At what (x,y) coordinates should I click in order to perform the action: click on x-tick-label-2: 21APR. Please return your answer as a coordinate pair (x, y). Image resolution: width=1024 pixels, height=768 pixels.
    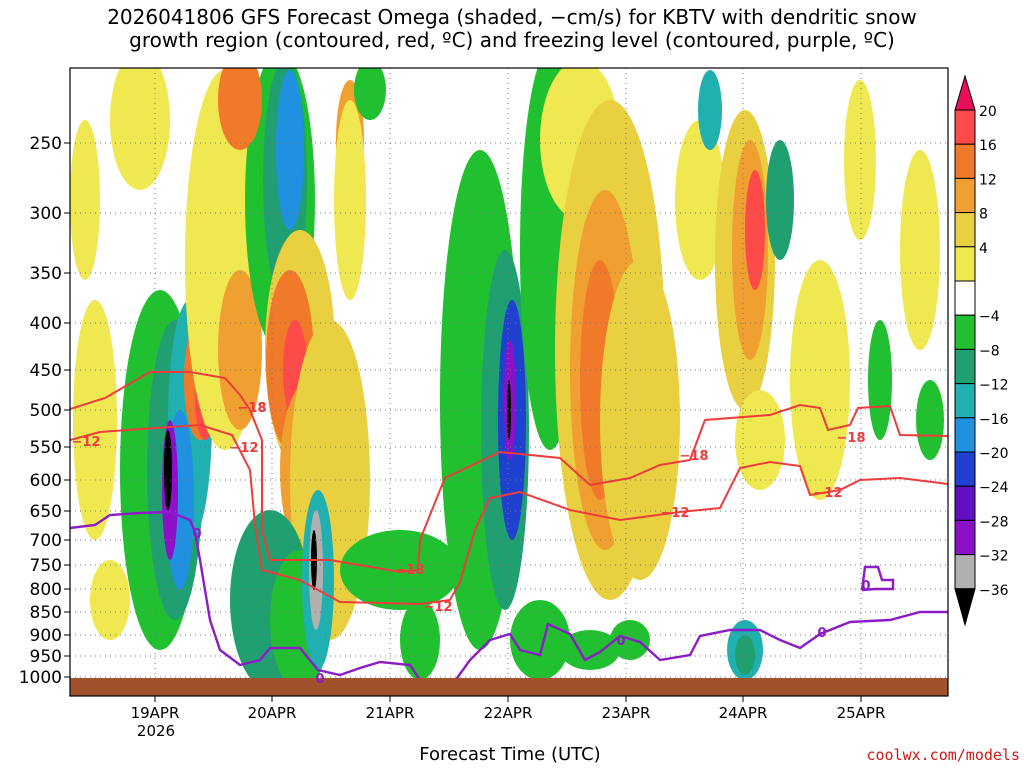
    Looking at the image, I should click on (390, 713).